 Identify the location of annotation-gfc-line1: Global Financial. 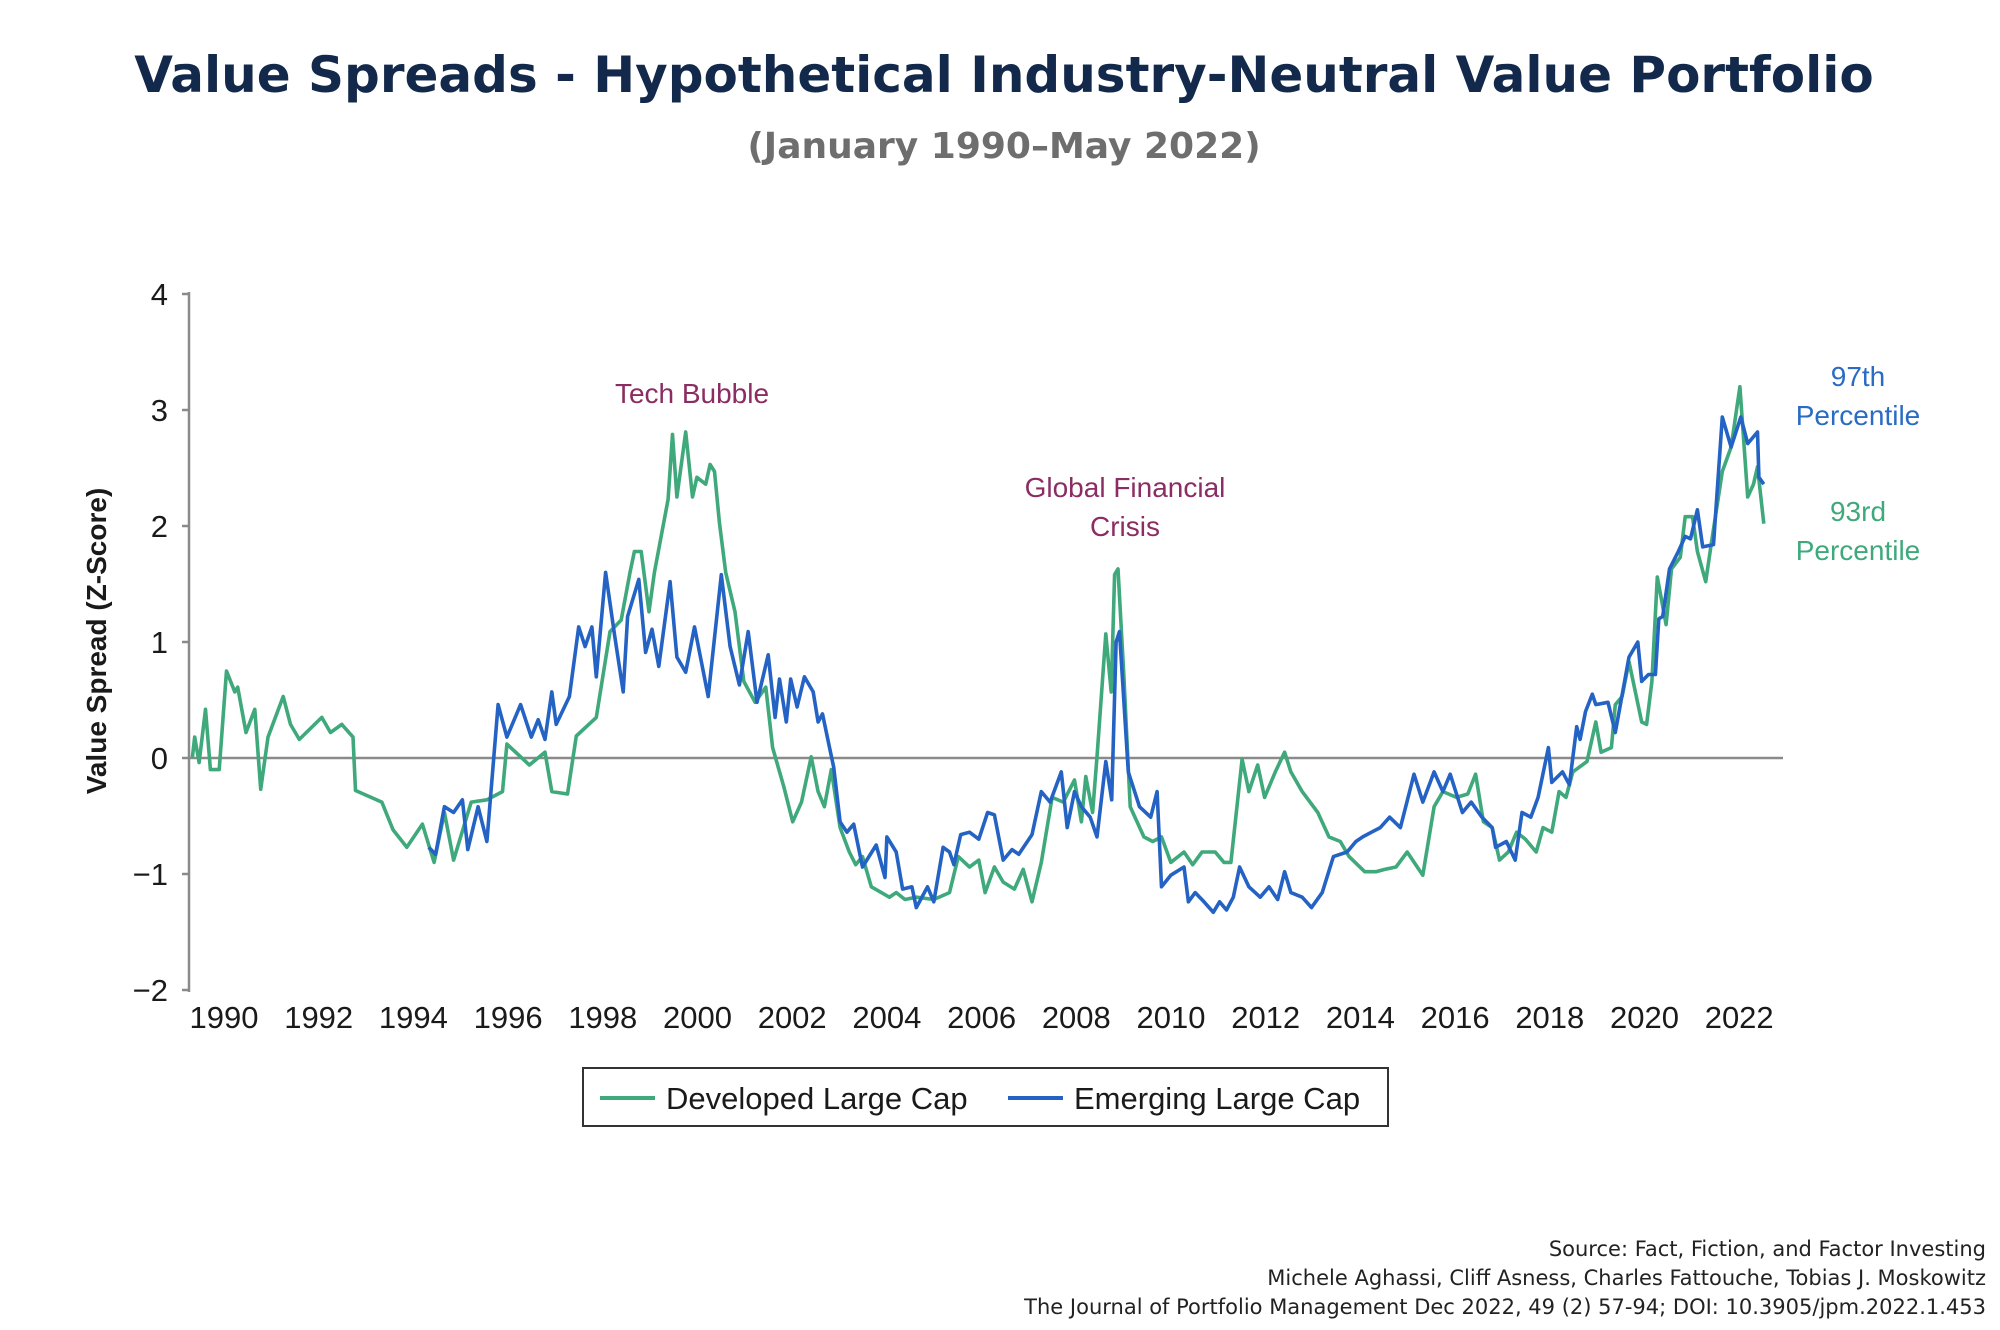
(1125, 487).